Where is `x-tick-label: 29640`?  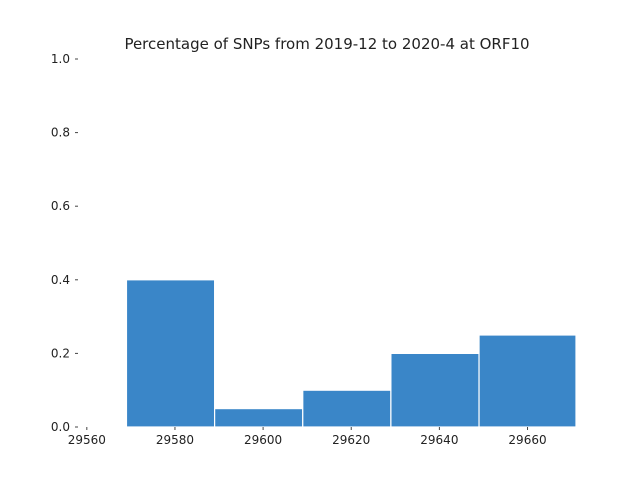
x-tick-label: 29640 is located at coordinates (439, 440).